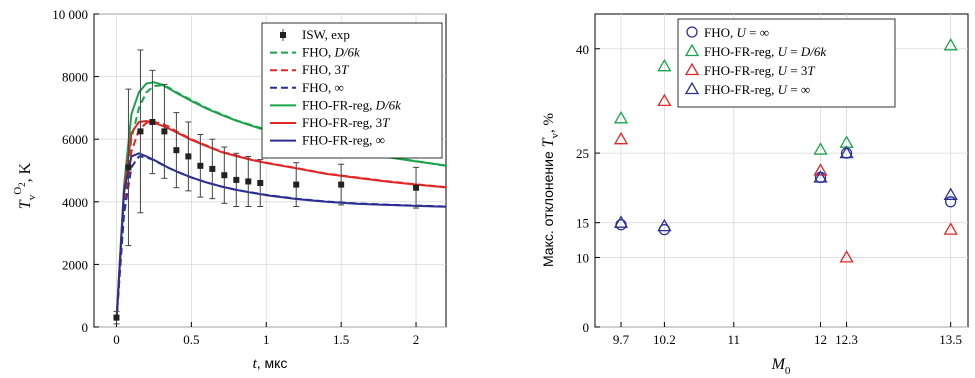 The height and width of the screenshot is (378, 975). What do you see at coordinates (75, 264) in the screenshot?
I see `y-tick-label: 2000` at bounding box center [75, 264].